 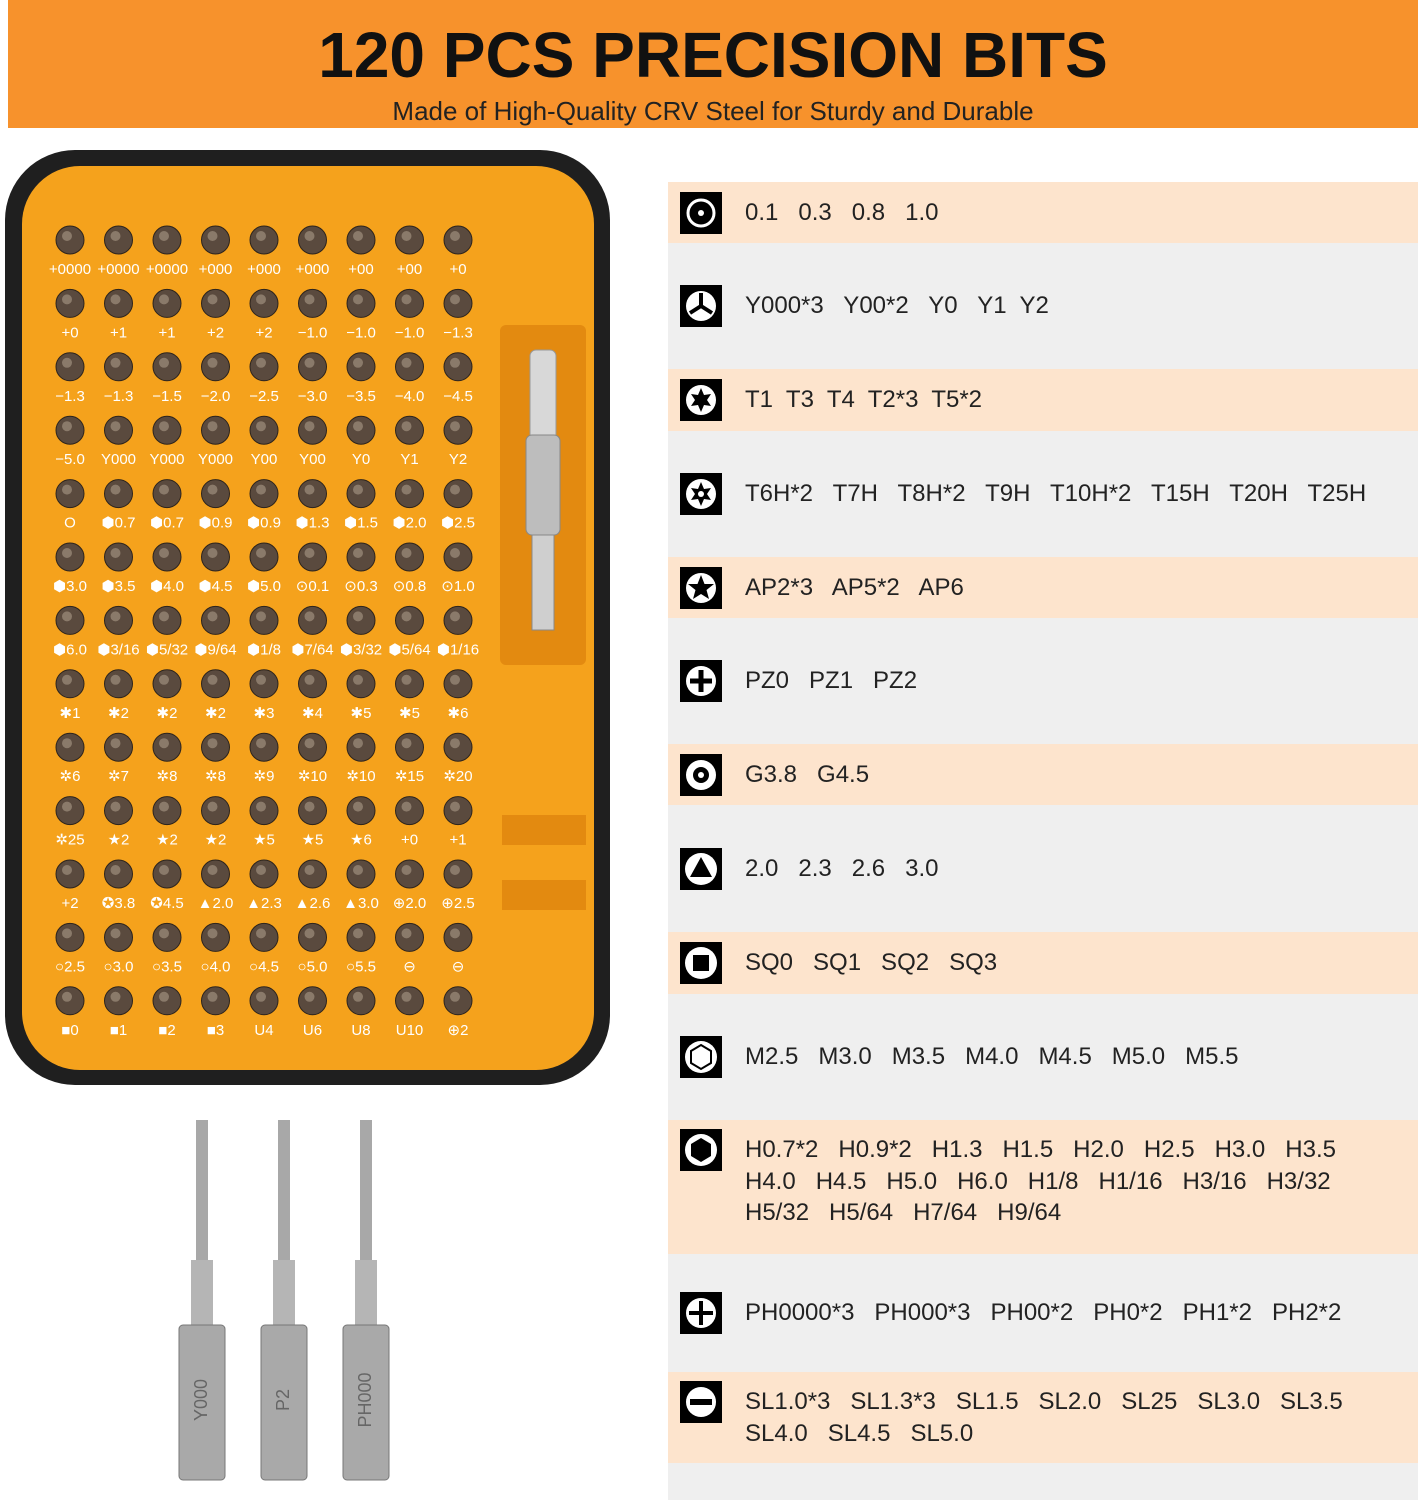 I want to click on bit-line: M2.5 M3.0 M3.5 M4.0 M4.5 M5.0 M5.5, so click(x=992, y=1056).